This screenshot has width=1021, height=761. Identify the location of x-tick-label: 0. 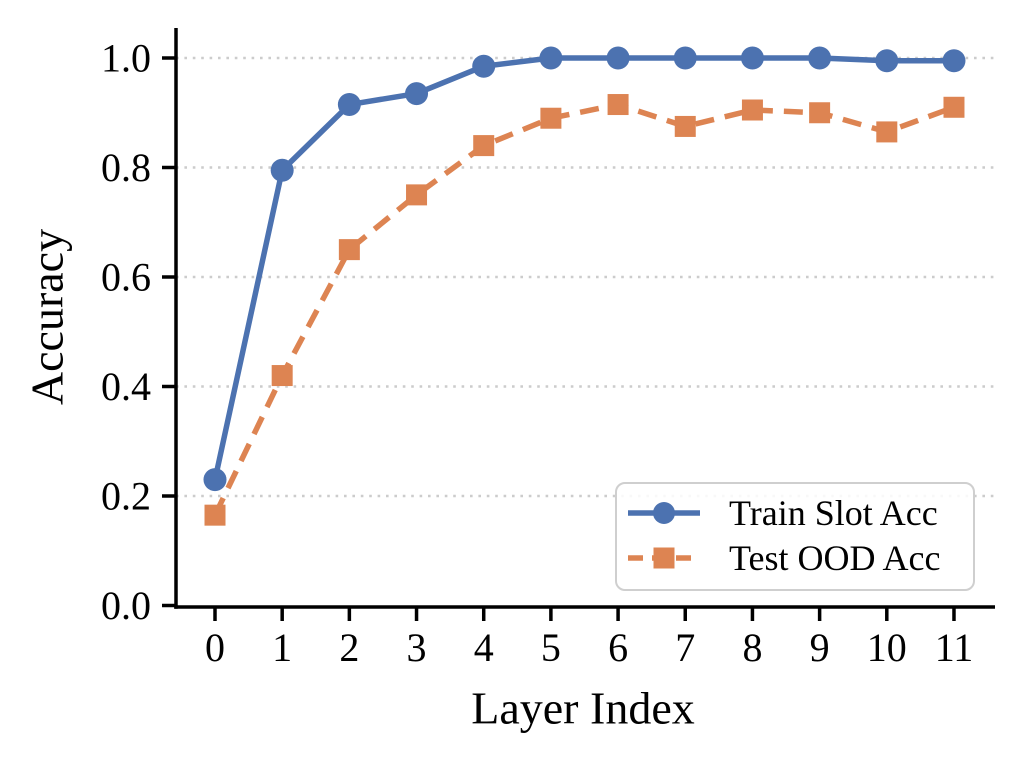
(215, 647).